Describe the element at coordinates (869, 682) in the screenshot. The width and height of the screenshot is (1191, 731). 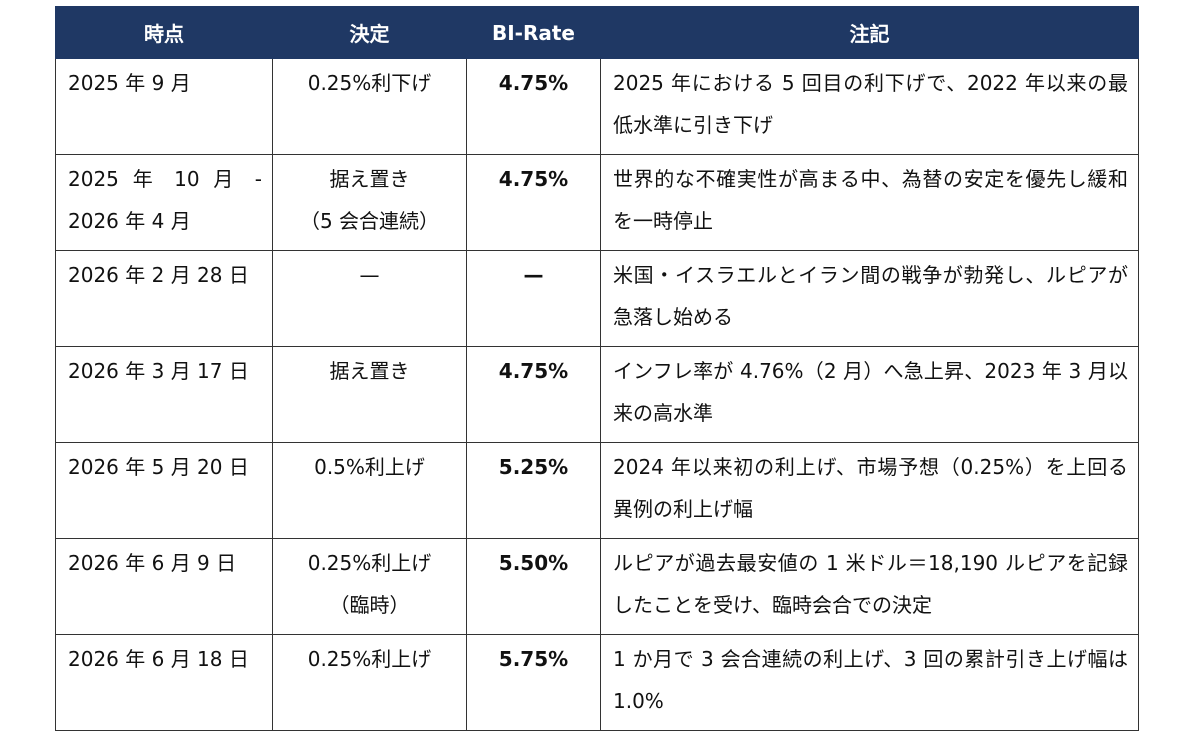
I see `table-cell: 1 か月で 3 会合連続の利上げ、3 回の累計引き上げ幅は 1.0%` at that location.